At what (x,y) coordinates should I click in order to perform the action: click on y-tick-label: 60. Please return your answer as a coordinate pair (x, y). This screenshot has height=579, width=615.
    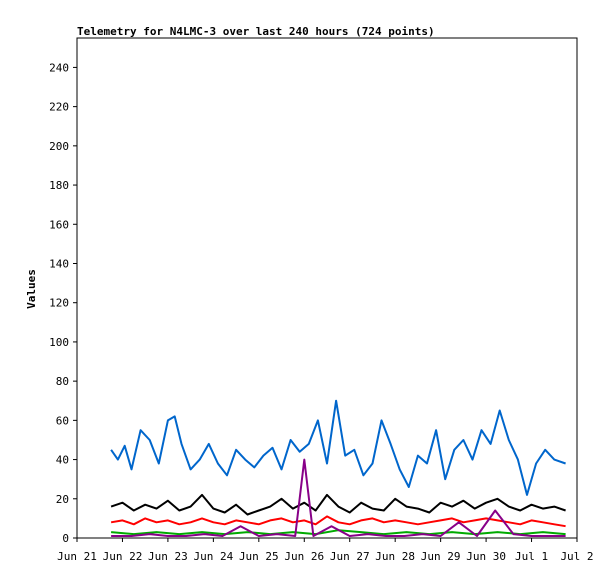
    Looking at the image, I should click on (62, 420).